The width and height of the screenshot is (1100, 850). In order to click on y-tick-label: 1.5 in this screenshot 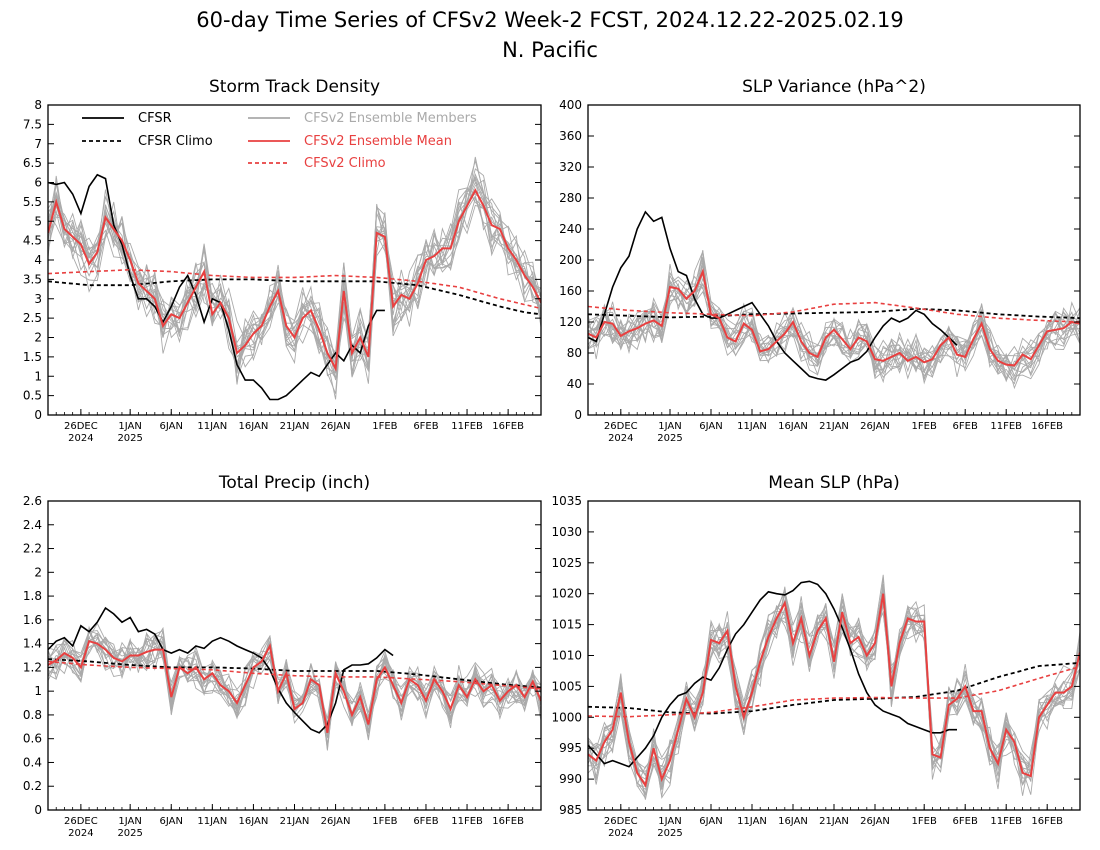, I will do `click(32, 357)`.